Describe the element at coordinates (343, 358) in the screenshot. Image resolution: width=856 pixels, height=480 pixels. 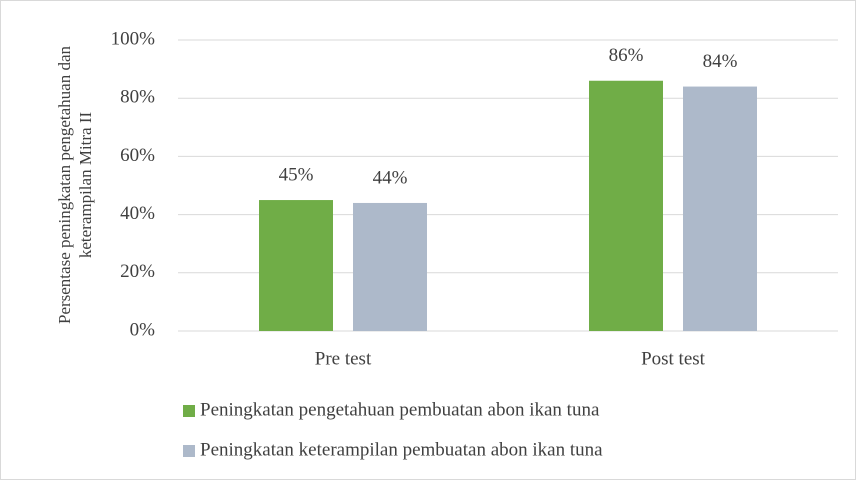
I see `x-tick-label: Pre test` at that location.